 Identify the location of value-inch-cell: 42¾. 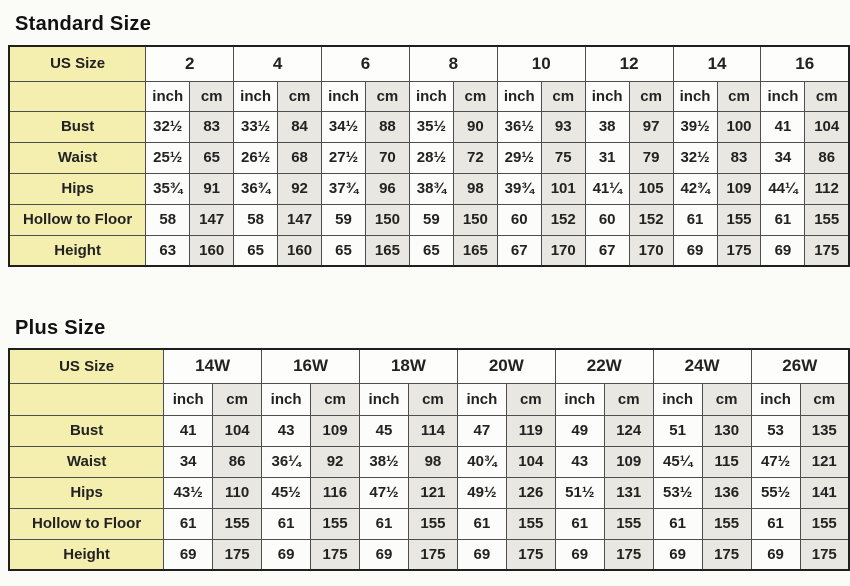
(695, 188).